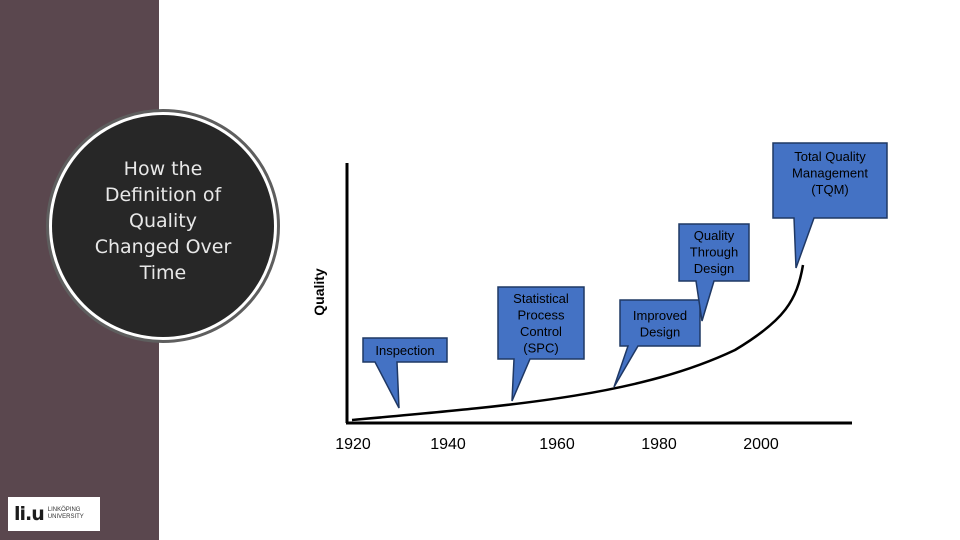 This screenshot has width=960, height=540. Describe the element at coordinates (659, 444) in the screenshot. I see `x-tick-label: 1980` at that location.